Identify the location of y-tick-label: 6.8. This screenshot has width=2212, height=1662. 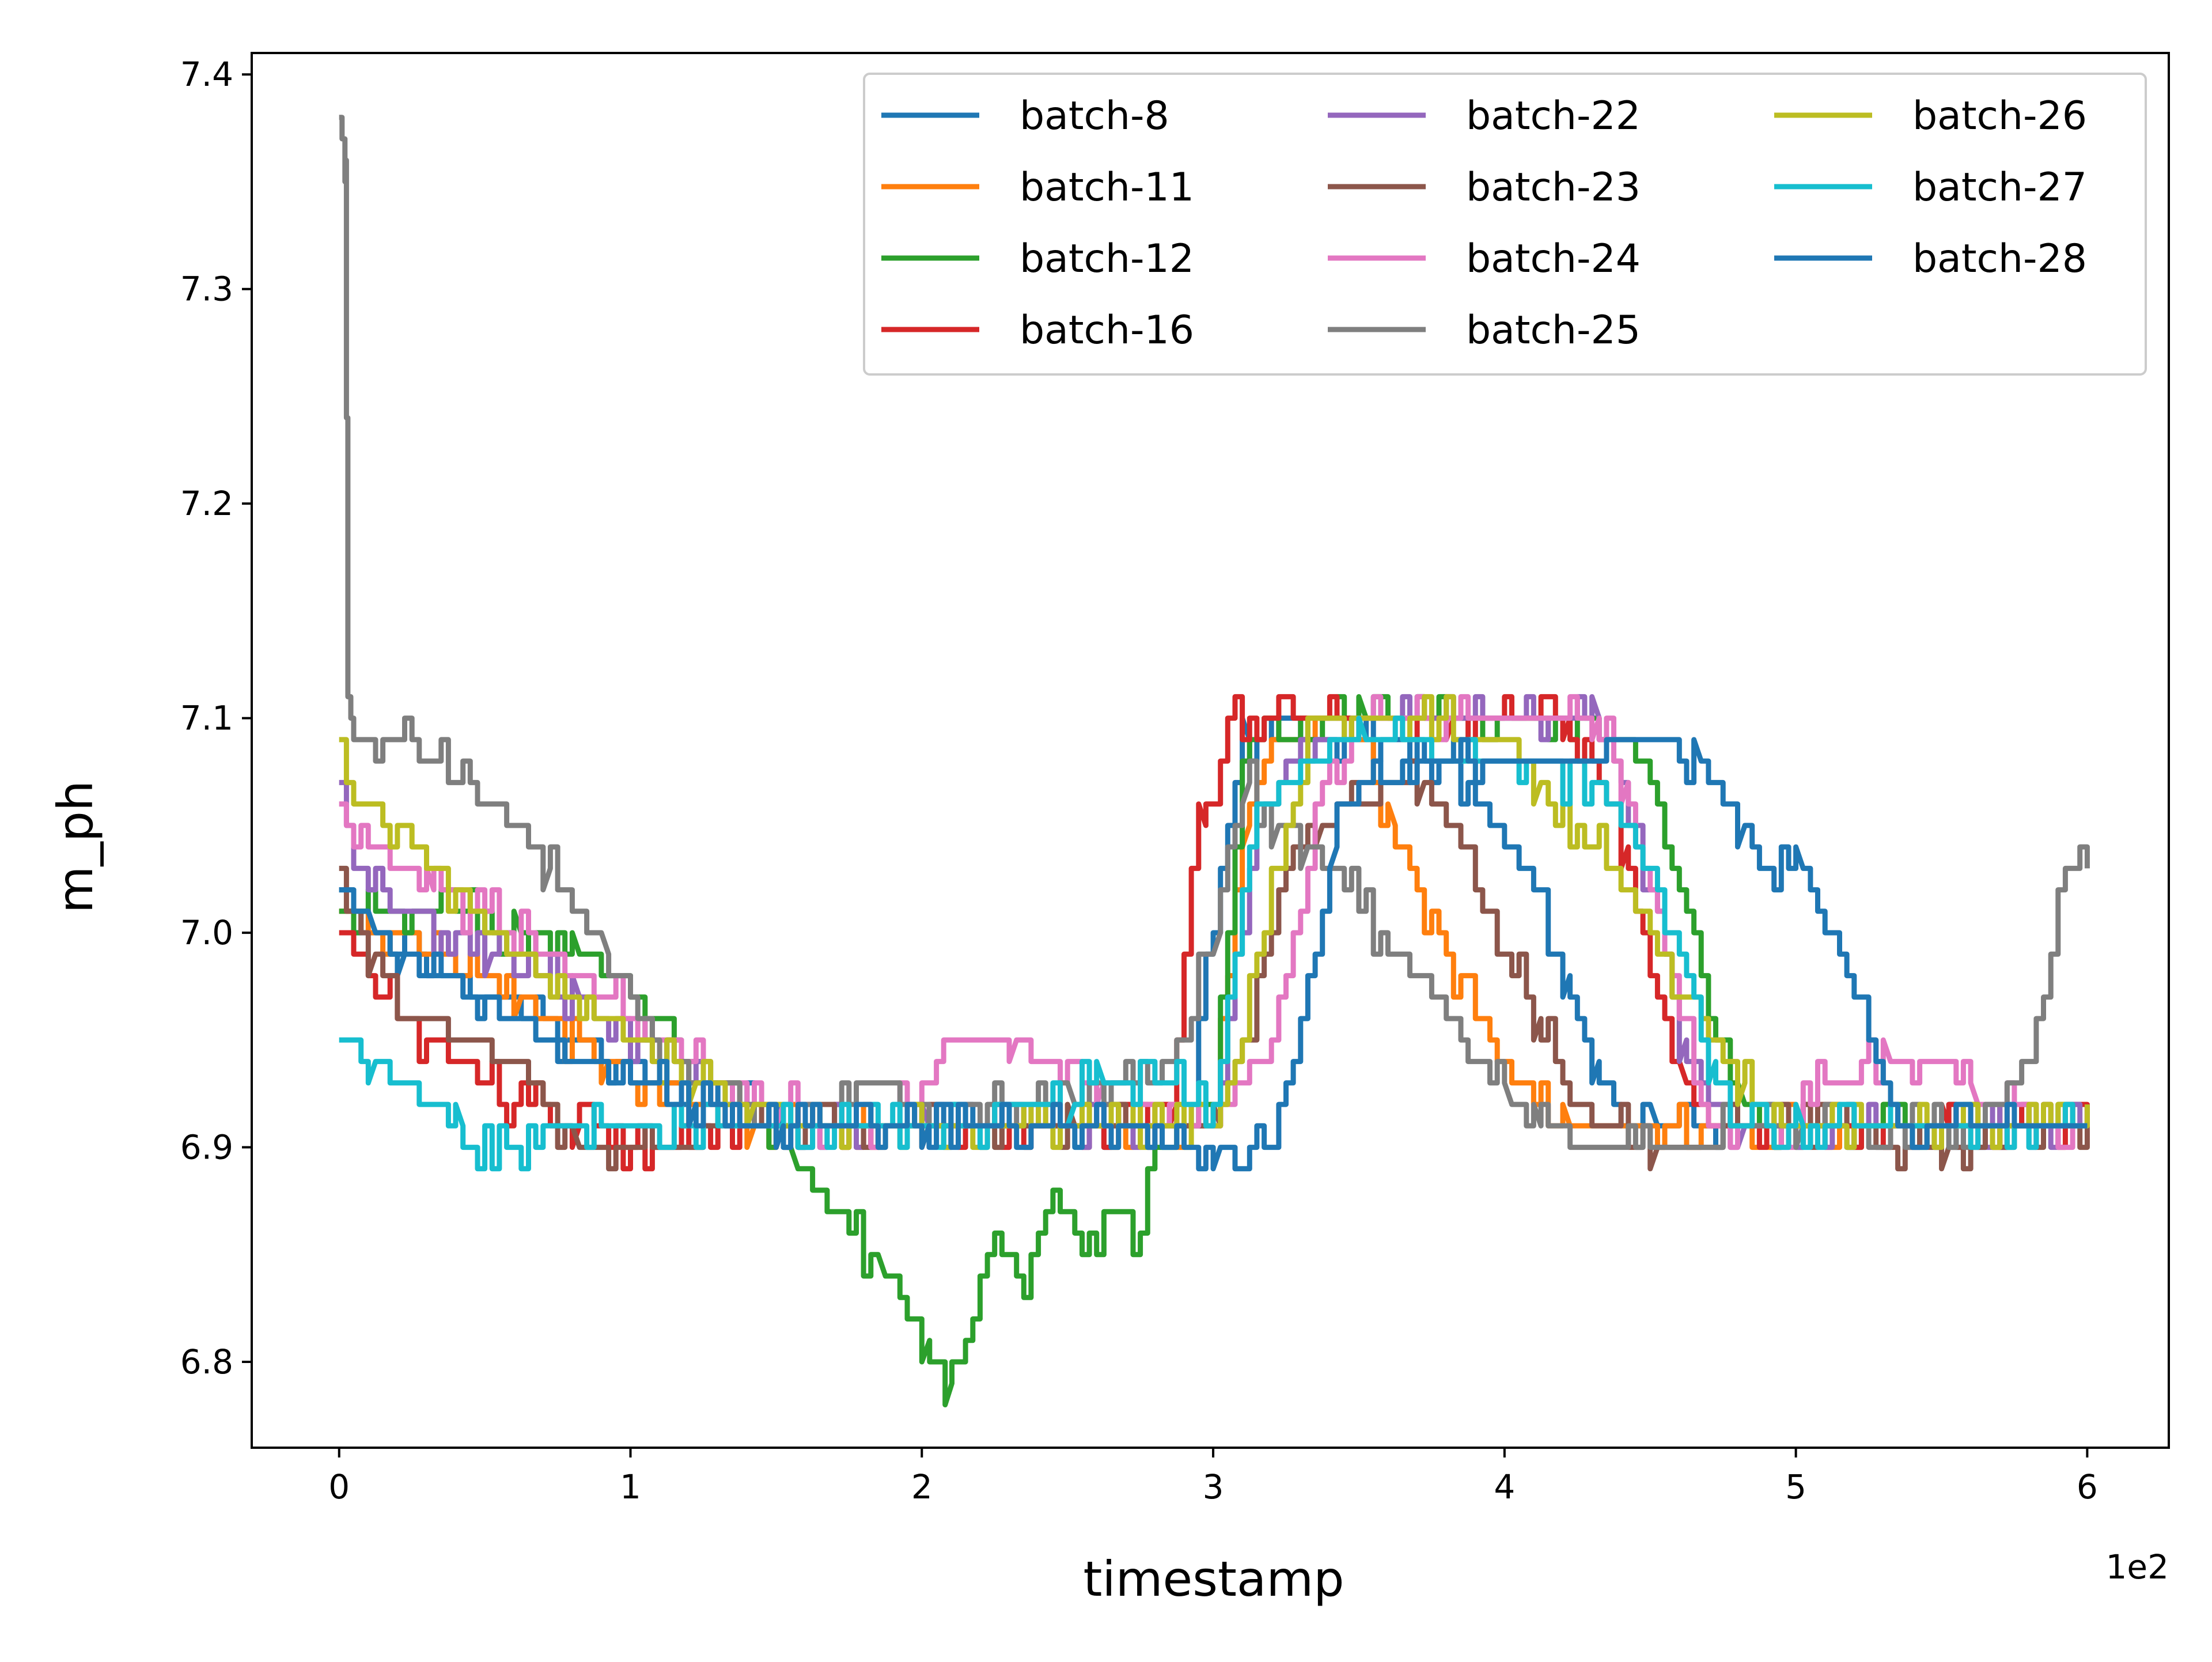
(206, 1361).